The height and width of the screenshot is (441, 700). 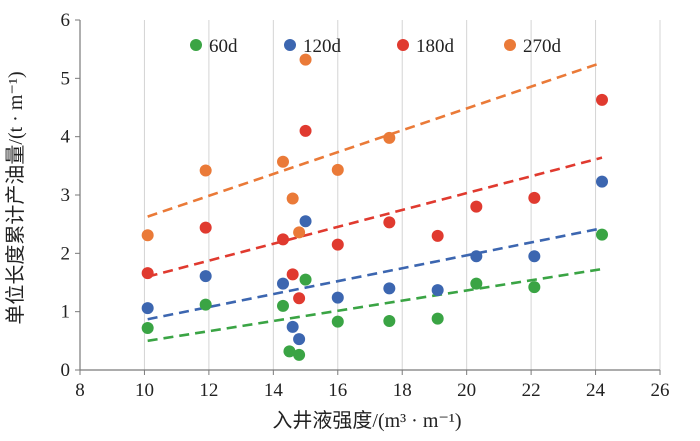 I want to click on x-tick-label: 14, so click(x=274, y=390).